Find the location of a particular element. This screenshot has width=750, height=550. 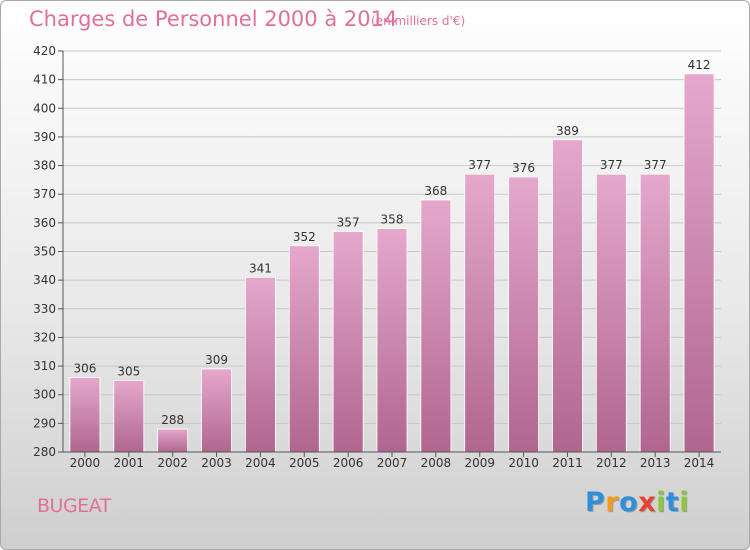

y-tick-label: 420 is located at coordinates (44, 51).